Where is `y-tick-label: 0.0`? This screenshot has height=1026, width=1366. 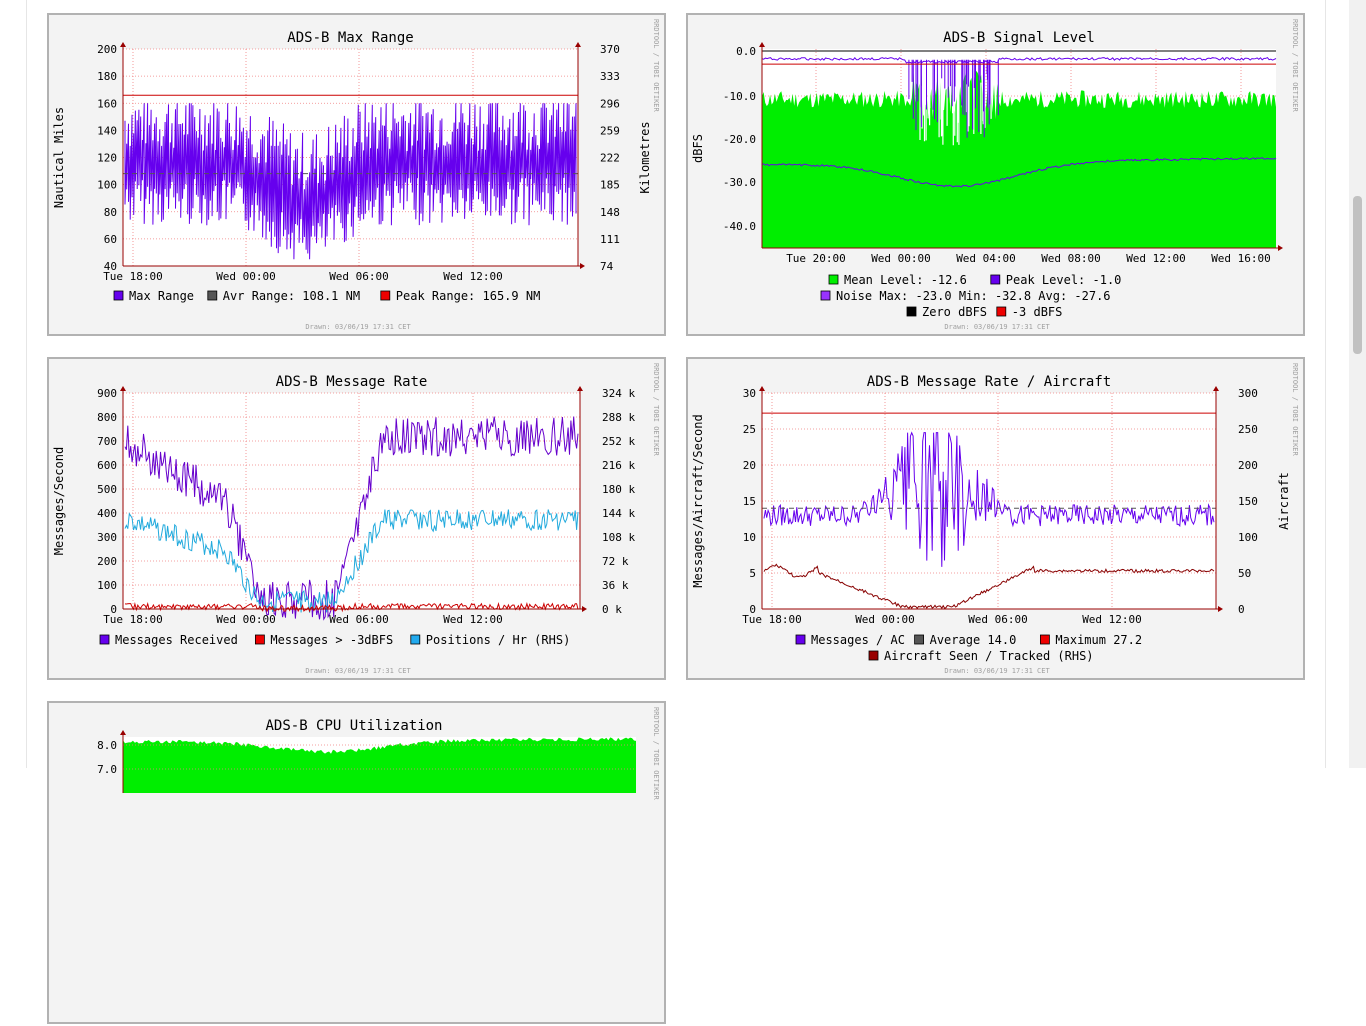
y-tick-label: 0.0 is located at coordinates (746, 51).